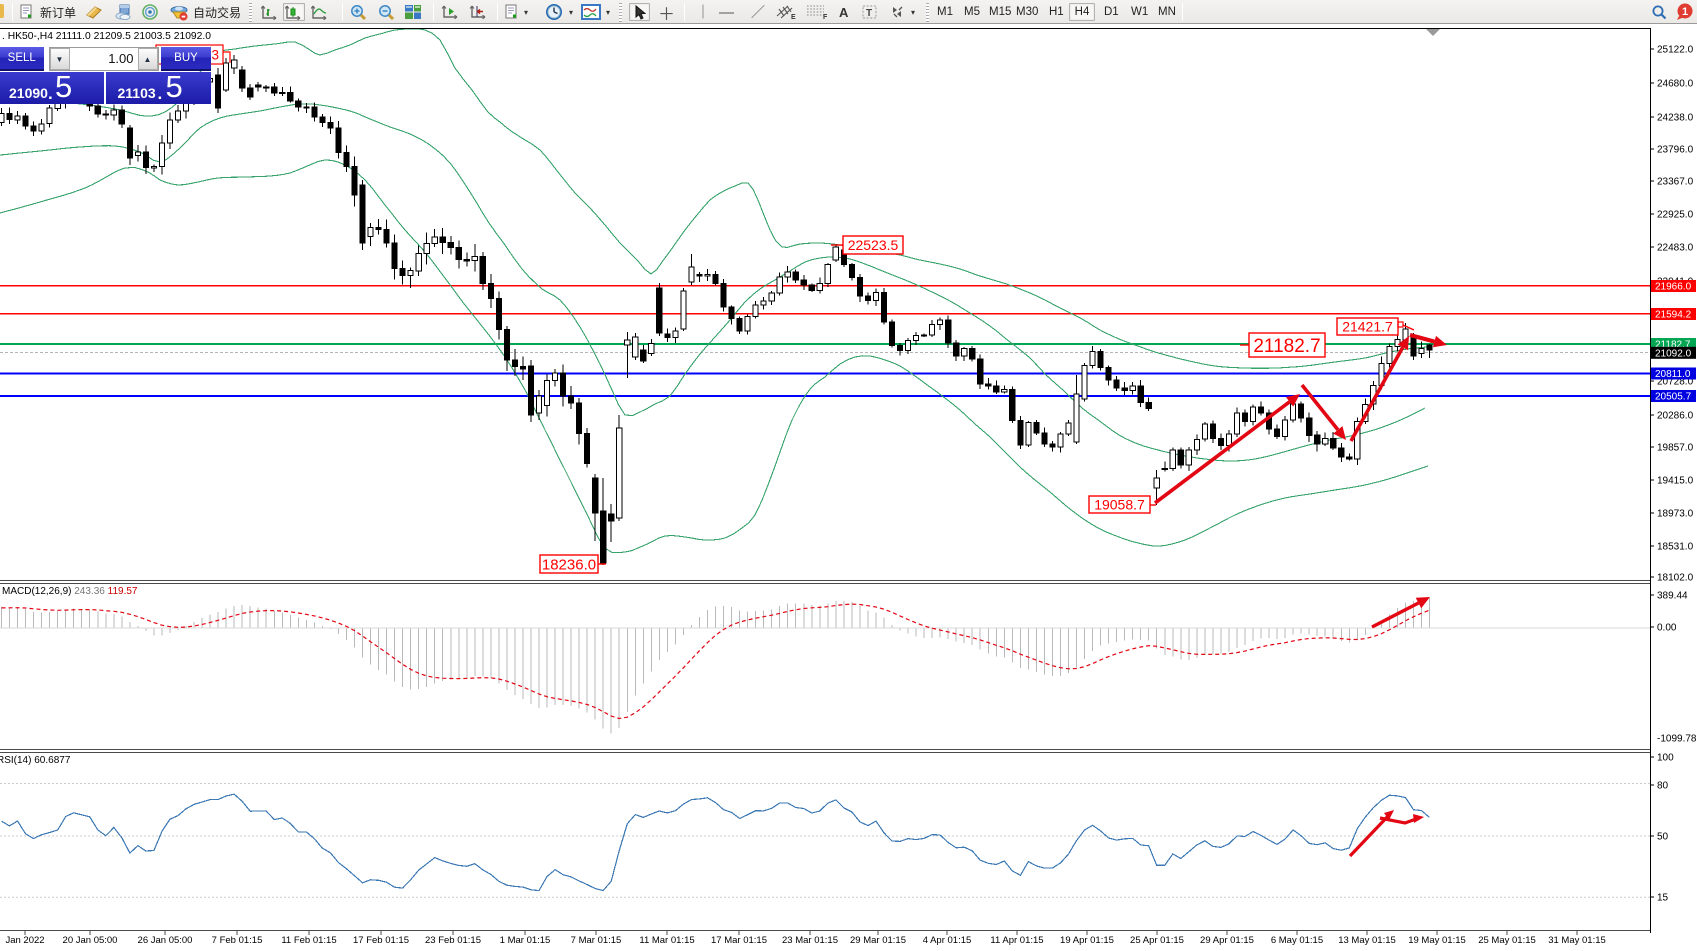  Describe the element at coordinates (1675, 182) in the screenshot. I see `svg-text: 23367.0` at that location.